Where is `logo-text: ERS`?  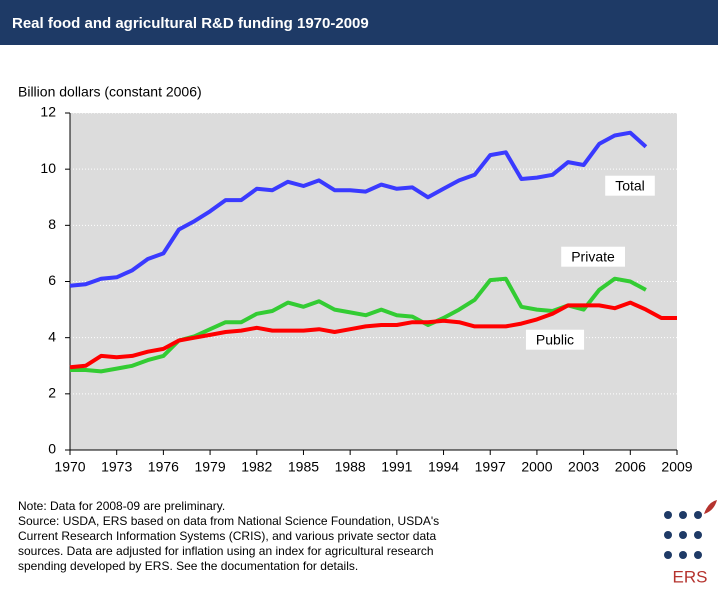
logo-text: ERS is located at coordinates (690, 576).